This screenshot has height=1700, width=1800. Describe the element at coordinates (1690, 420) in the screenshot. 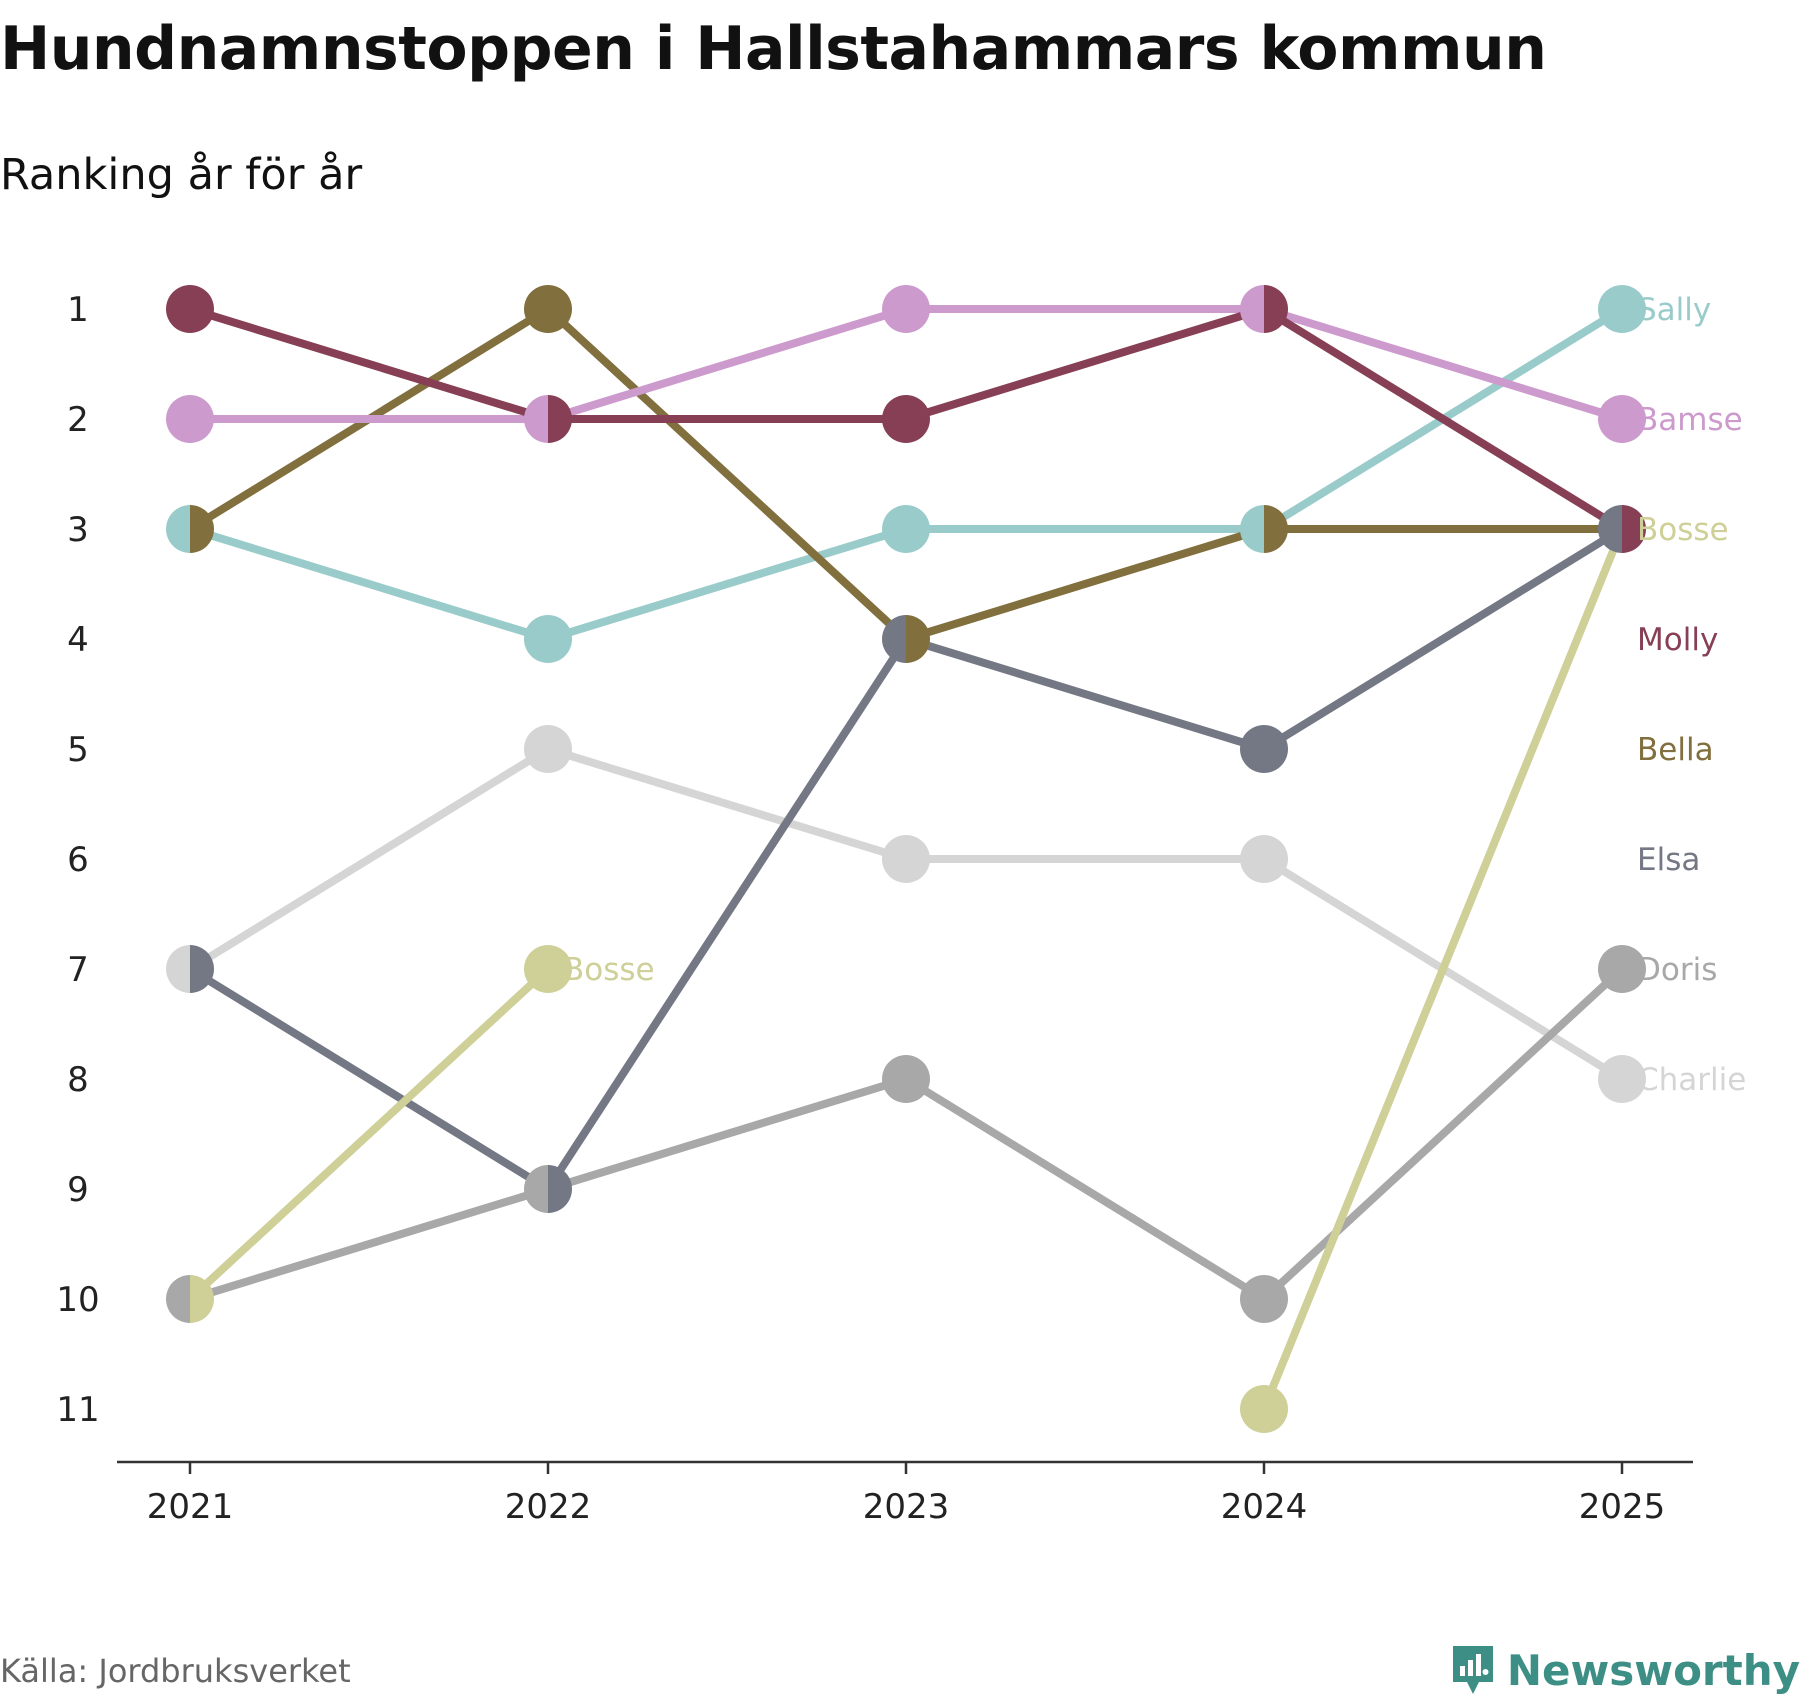

I see `series-label-bamse: Bamse` at that location.